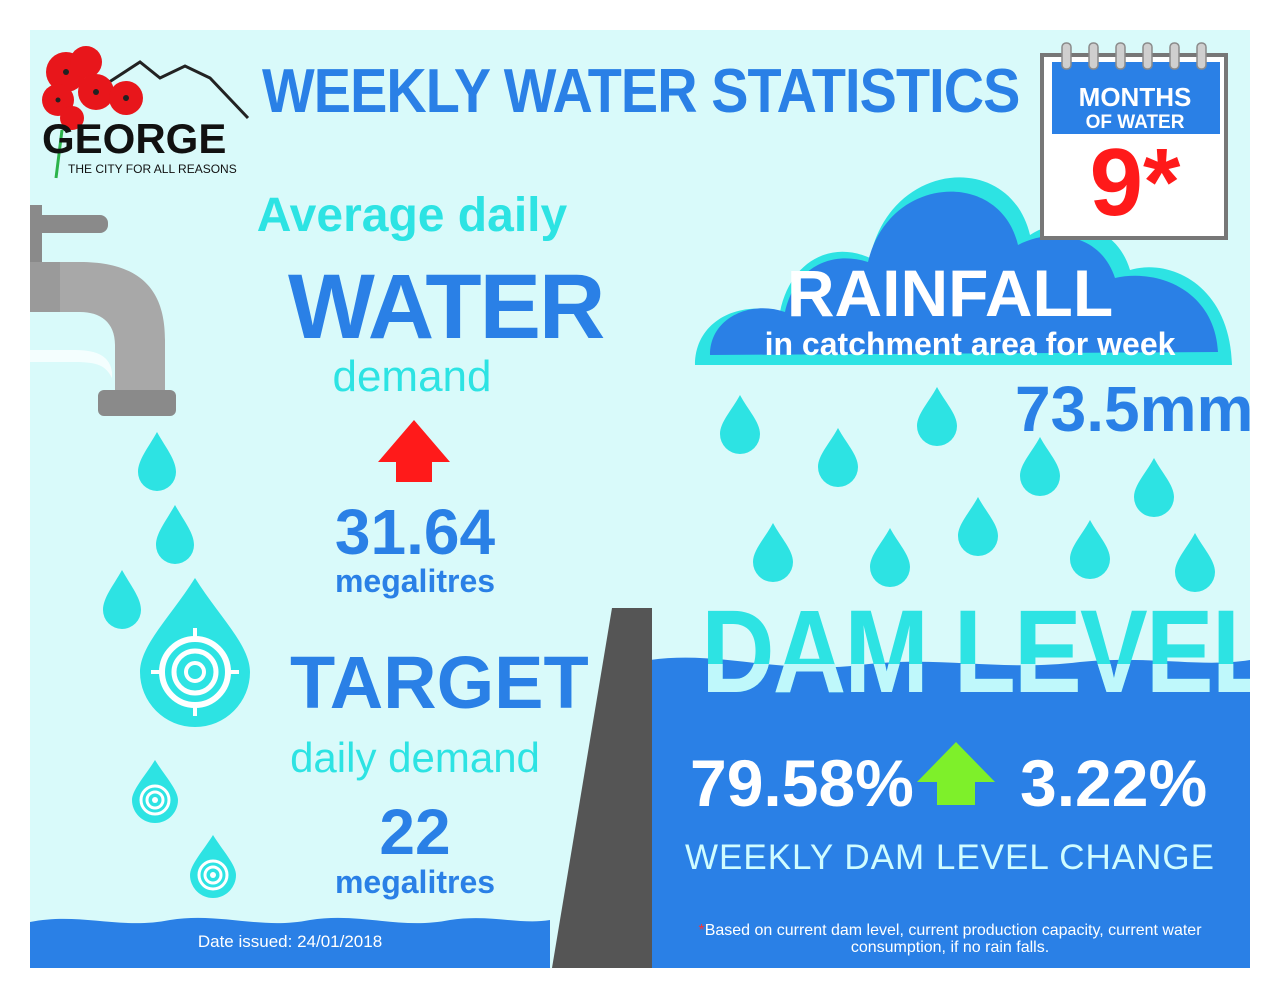 This screenshot has height=997, width=1280. I want to click on calendar-line2: OF WATER LEFT, so click(1135, 133).